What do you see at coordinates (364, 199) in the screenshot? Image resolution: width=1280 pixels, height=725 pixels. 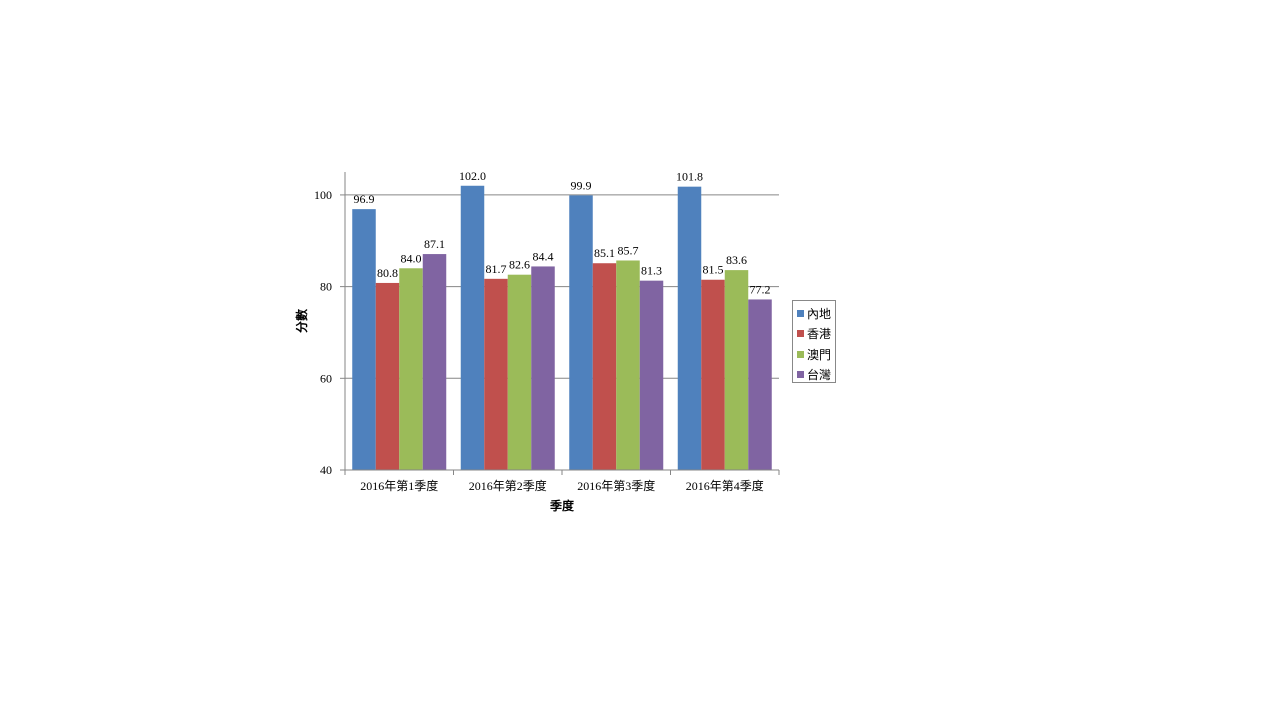 I see `data-label-0-0: 96.9` at bounding box center [364, 199].